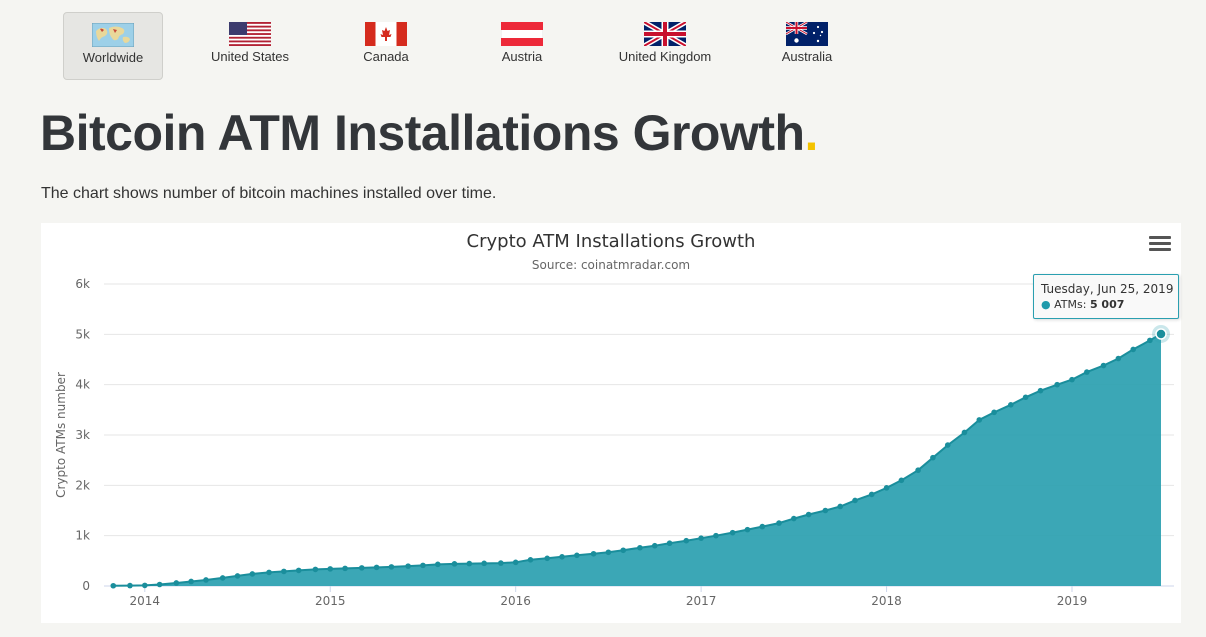  I want to click on tooltip-date: Tuesday, Jun 25, 2019, so click(1107, 289).